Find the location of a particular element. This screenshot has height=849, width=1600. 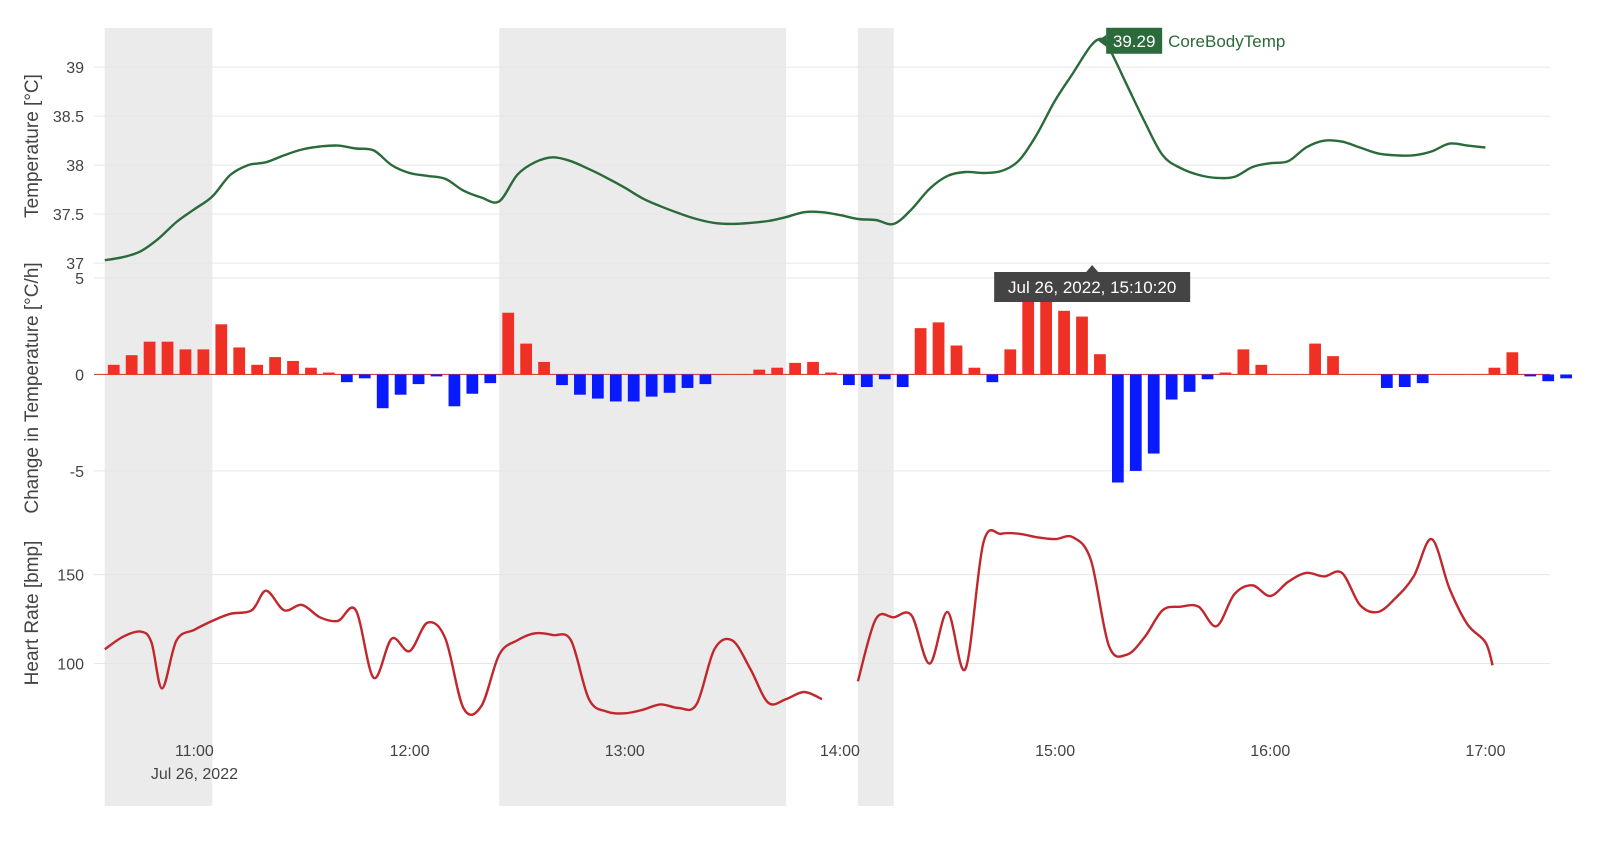

y-axis-title-change: Change in Temperature [°C/h] is located at coordinates (32, 387).